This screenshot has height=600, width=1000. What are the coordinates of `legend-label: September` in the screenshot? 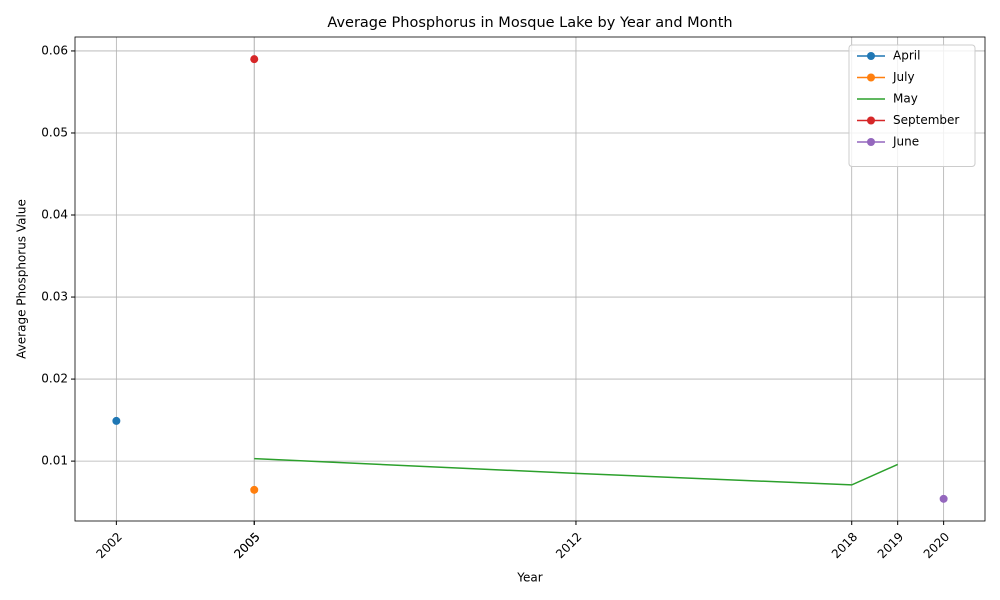 It's located at (926, 120).